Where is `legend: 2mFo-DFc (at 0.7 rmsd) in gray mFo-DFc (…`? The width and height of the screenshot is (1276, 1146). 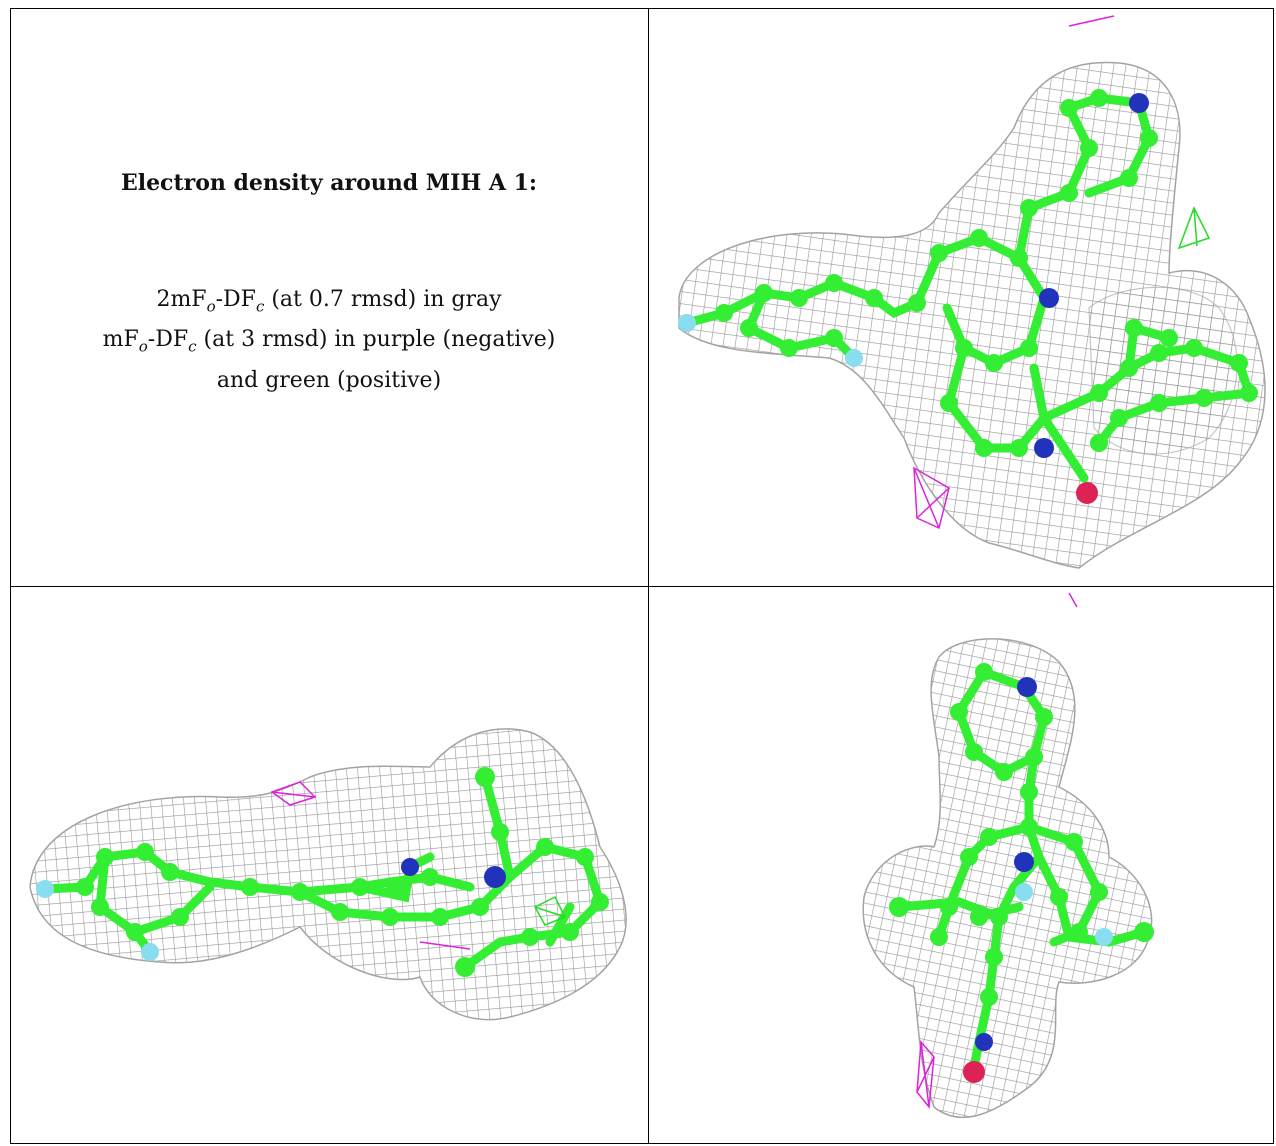
legend: 2mFo-DFc (at 0.7 rmsd) in gray mFo-DFc (… is located at coordinates (329, 340).